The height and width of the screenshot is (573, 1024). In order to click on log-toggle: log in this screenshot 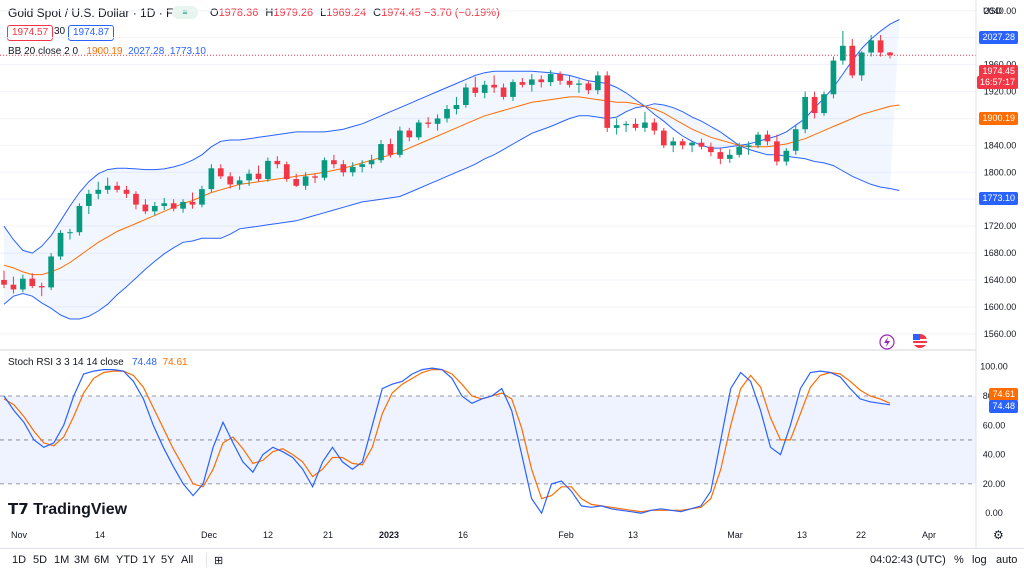, I will do `click(979, 560)`.